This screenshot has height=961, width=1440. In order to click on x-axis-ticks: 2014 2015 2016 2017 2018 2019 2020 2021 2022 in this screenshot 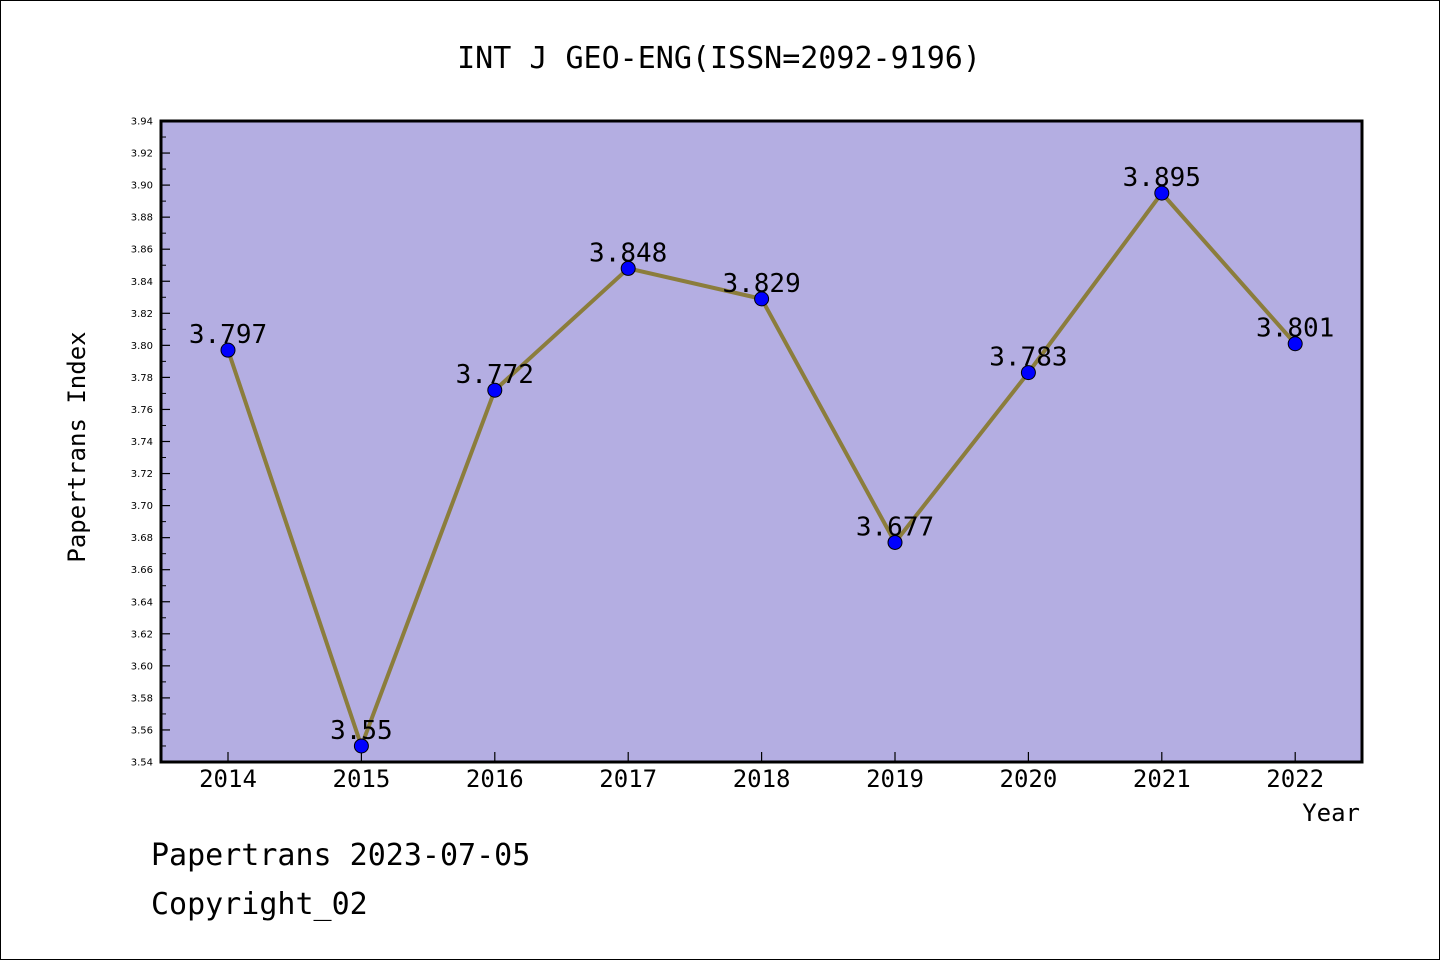, I will do `click(761, 772)`.